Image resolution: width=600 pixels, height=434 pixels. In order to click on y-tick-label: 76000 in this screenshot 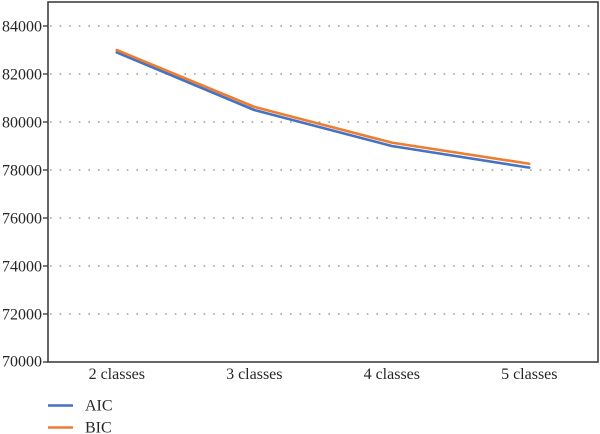, I will do `click(22, 219)`.